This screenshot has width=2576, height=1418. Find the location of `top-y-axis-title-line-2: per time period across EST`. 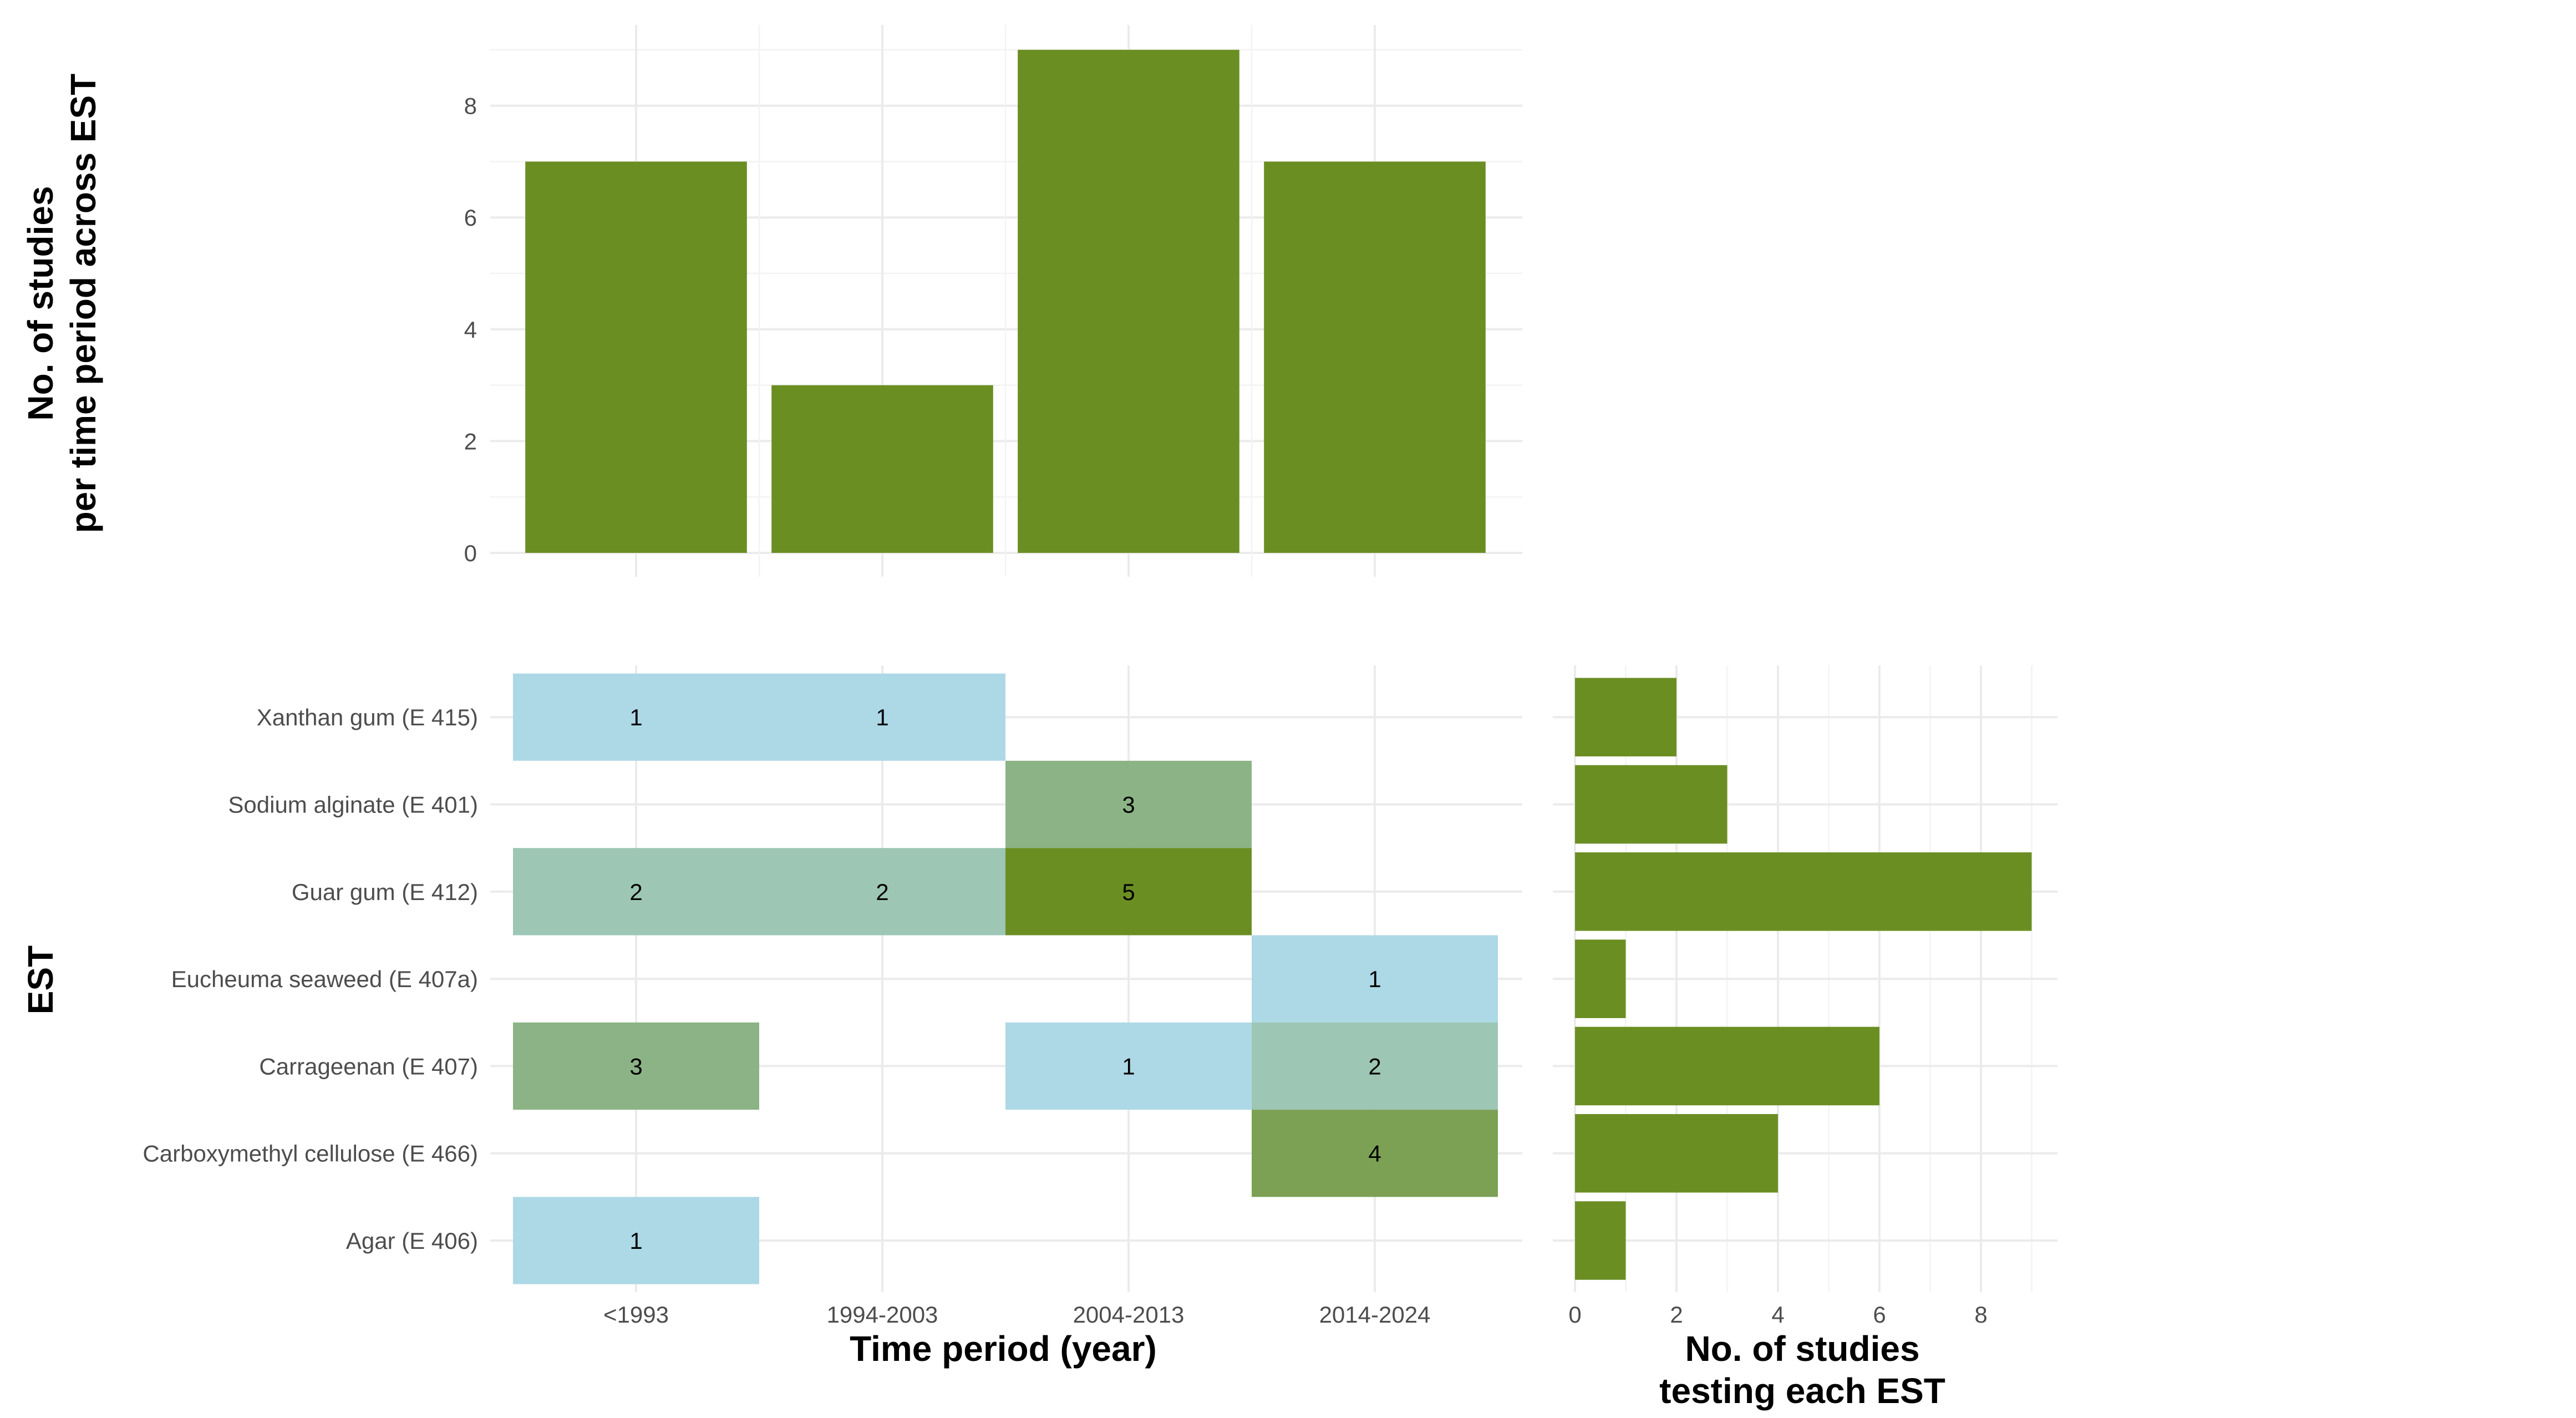

top-y-axis-title-line-2: per time period across EST is located at coordinates (83, 304).